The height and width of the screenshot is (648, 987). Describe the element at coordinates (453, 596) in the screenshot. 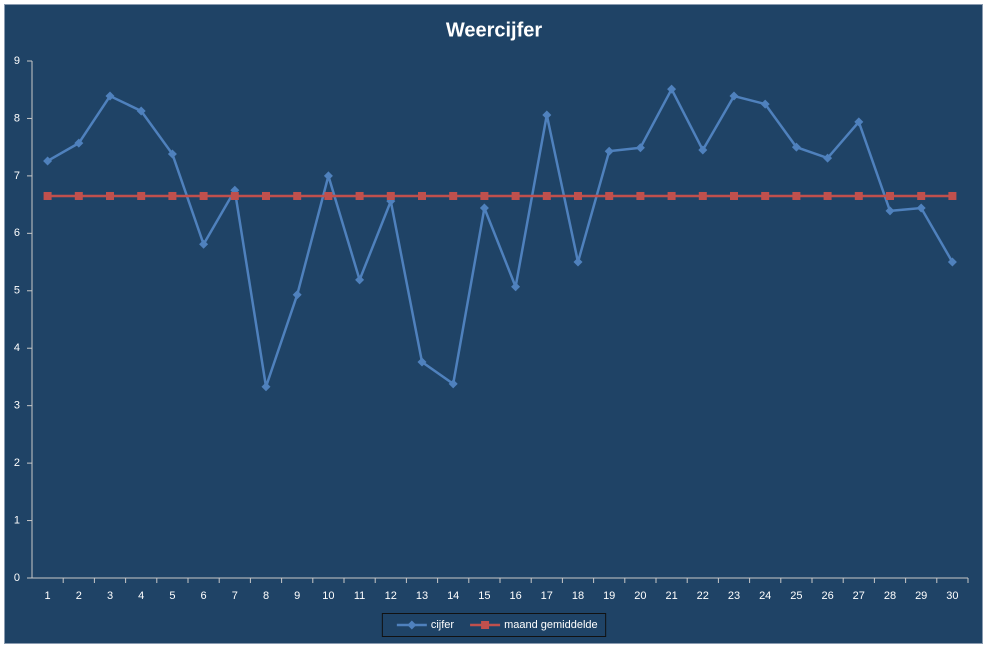

I see `x-tick-label: 14` at that location.